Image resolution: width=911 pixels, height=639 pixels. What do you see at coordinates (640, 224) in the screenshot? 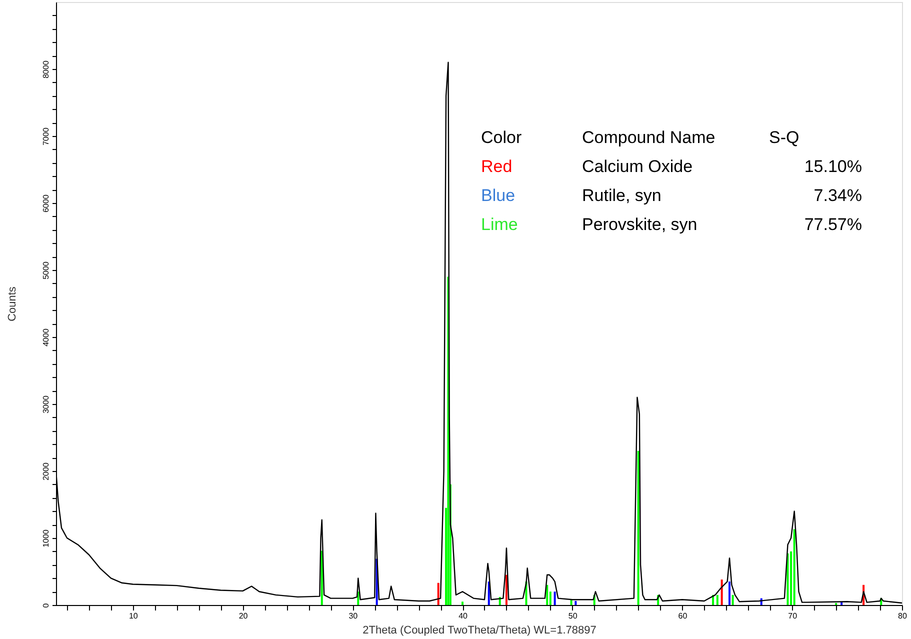
I see `annotation: Perovskite, syn` at bounding box center [640, 224].